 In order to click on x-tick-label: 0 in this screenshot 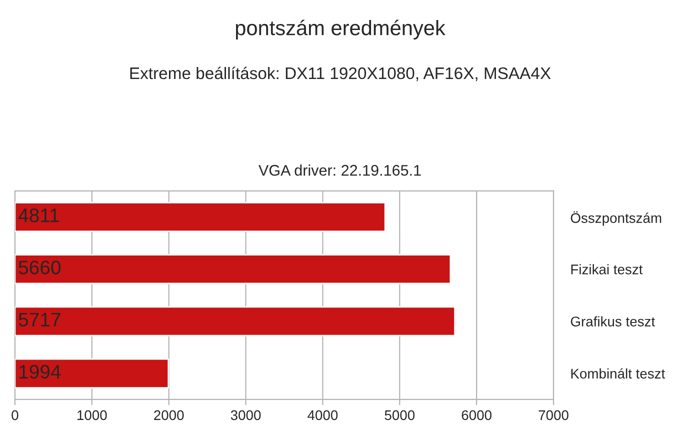, I will do `click(15, 415)`.